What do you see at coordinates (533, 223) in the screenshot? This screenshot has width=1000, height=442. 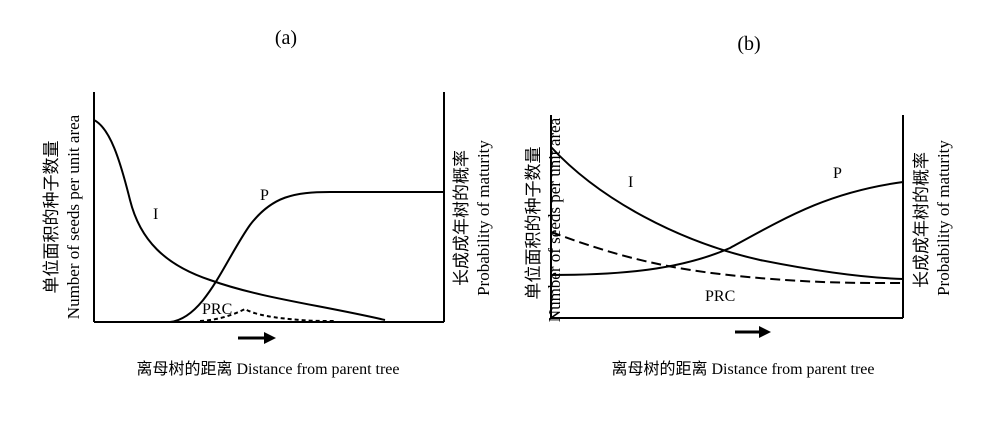 I see `panel-b-ylabel-cn: 单位面积的种子数量` at bounding box center [533, 223].